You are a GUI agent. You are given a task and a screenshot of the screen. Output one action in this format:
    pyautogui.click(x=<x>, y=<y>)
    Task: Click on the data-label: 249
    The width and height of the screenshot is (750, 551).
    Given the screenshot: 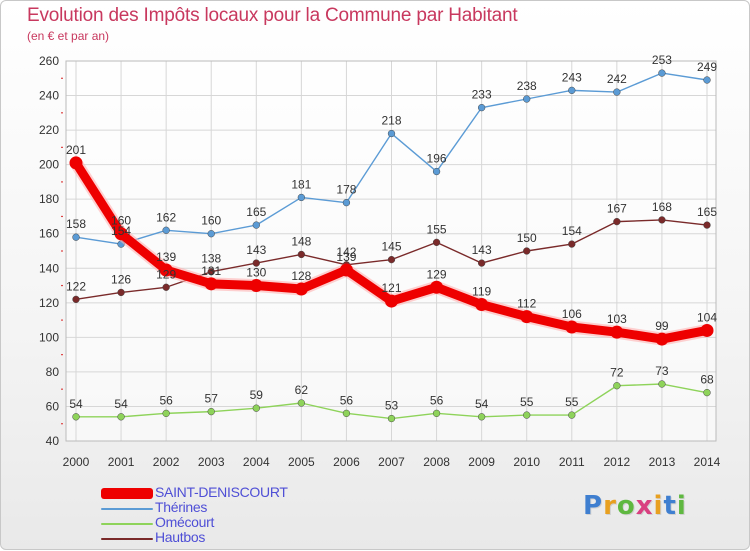 What is the action you would take?
    pyautogui.click(x=707, y=67)
    